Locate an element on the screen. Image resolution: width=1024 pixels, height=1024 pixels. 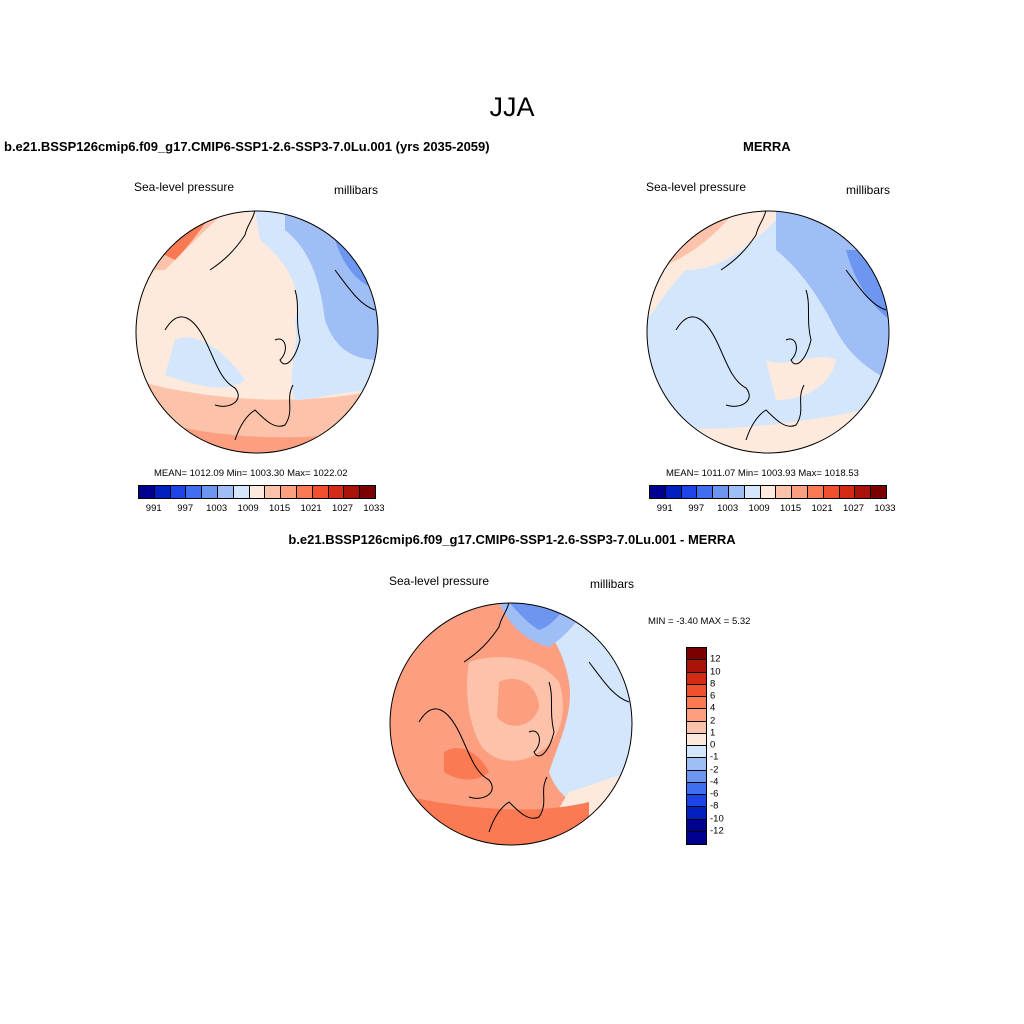
model-colorbar-labels: 991 997 1003 1009 1015 1021 1027 1033 is located at coordinates (261, 509).